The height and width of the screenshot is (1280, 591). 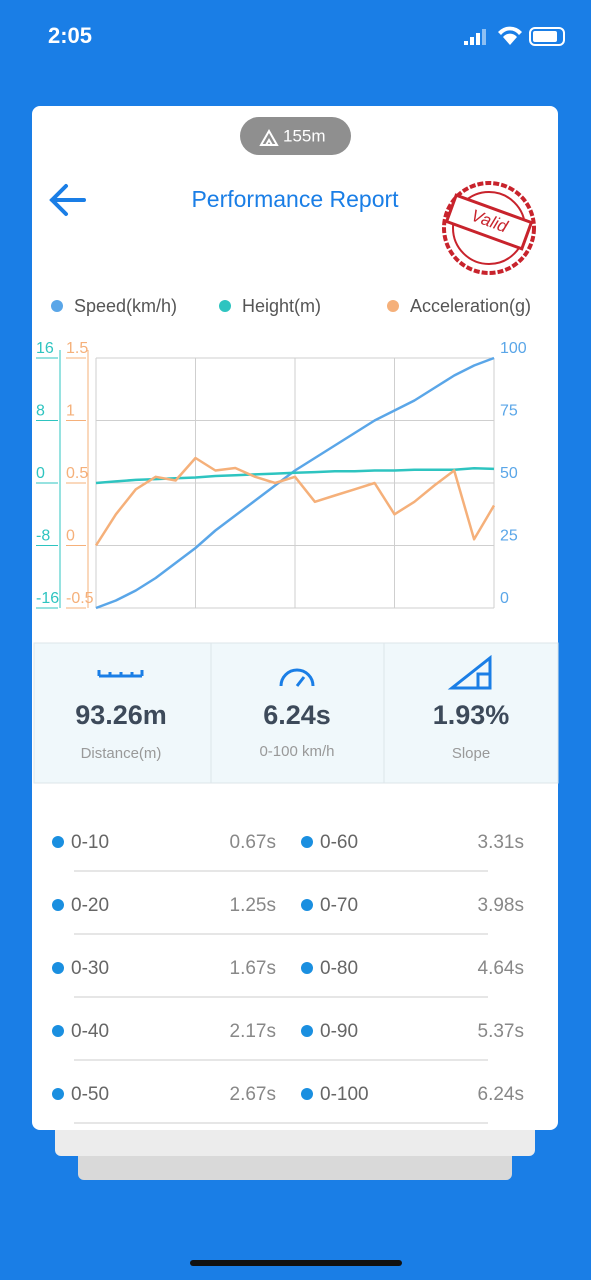 What do you see at coordinates (253, 968) in the screenshot?
I see `split-time: 1.67s` at bounding box center [253, 968].